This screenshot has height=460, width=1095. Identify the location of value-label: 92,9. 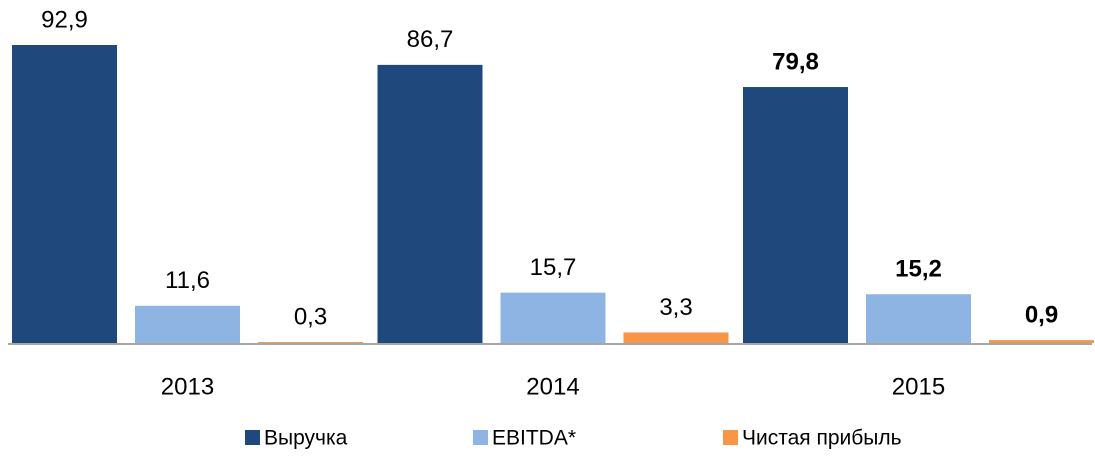
(64, 19).